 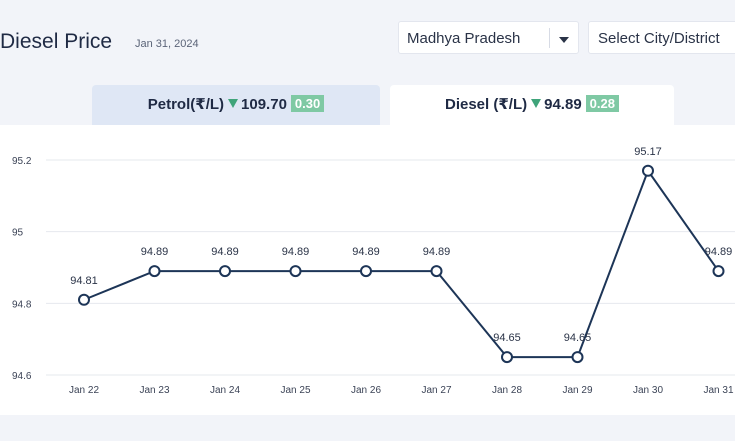 I want to click on data-label: 95.17, so click(x=648, y=152).